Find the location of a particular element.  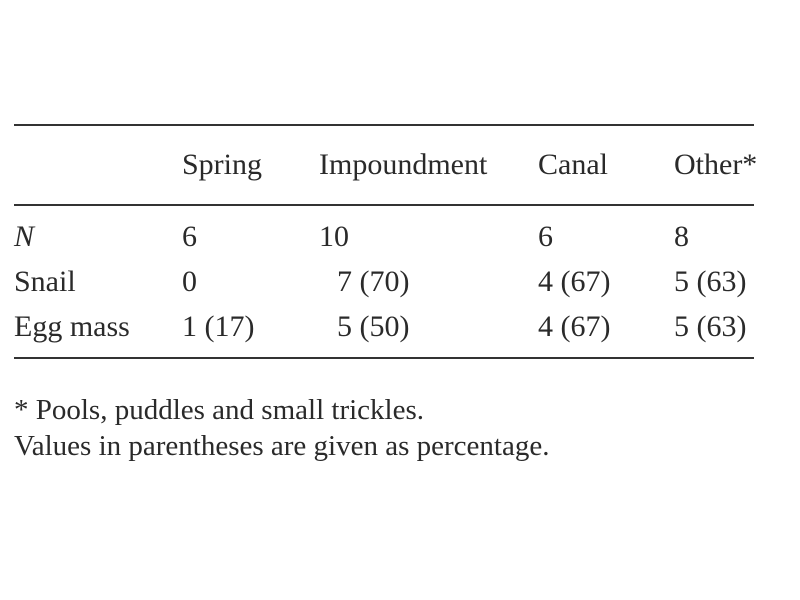

table-cell: 7 (70) is located at coordinates (373, 281).